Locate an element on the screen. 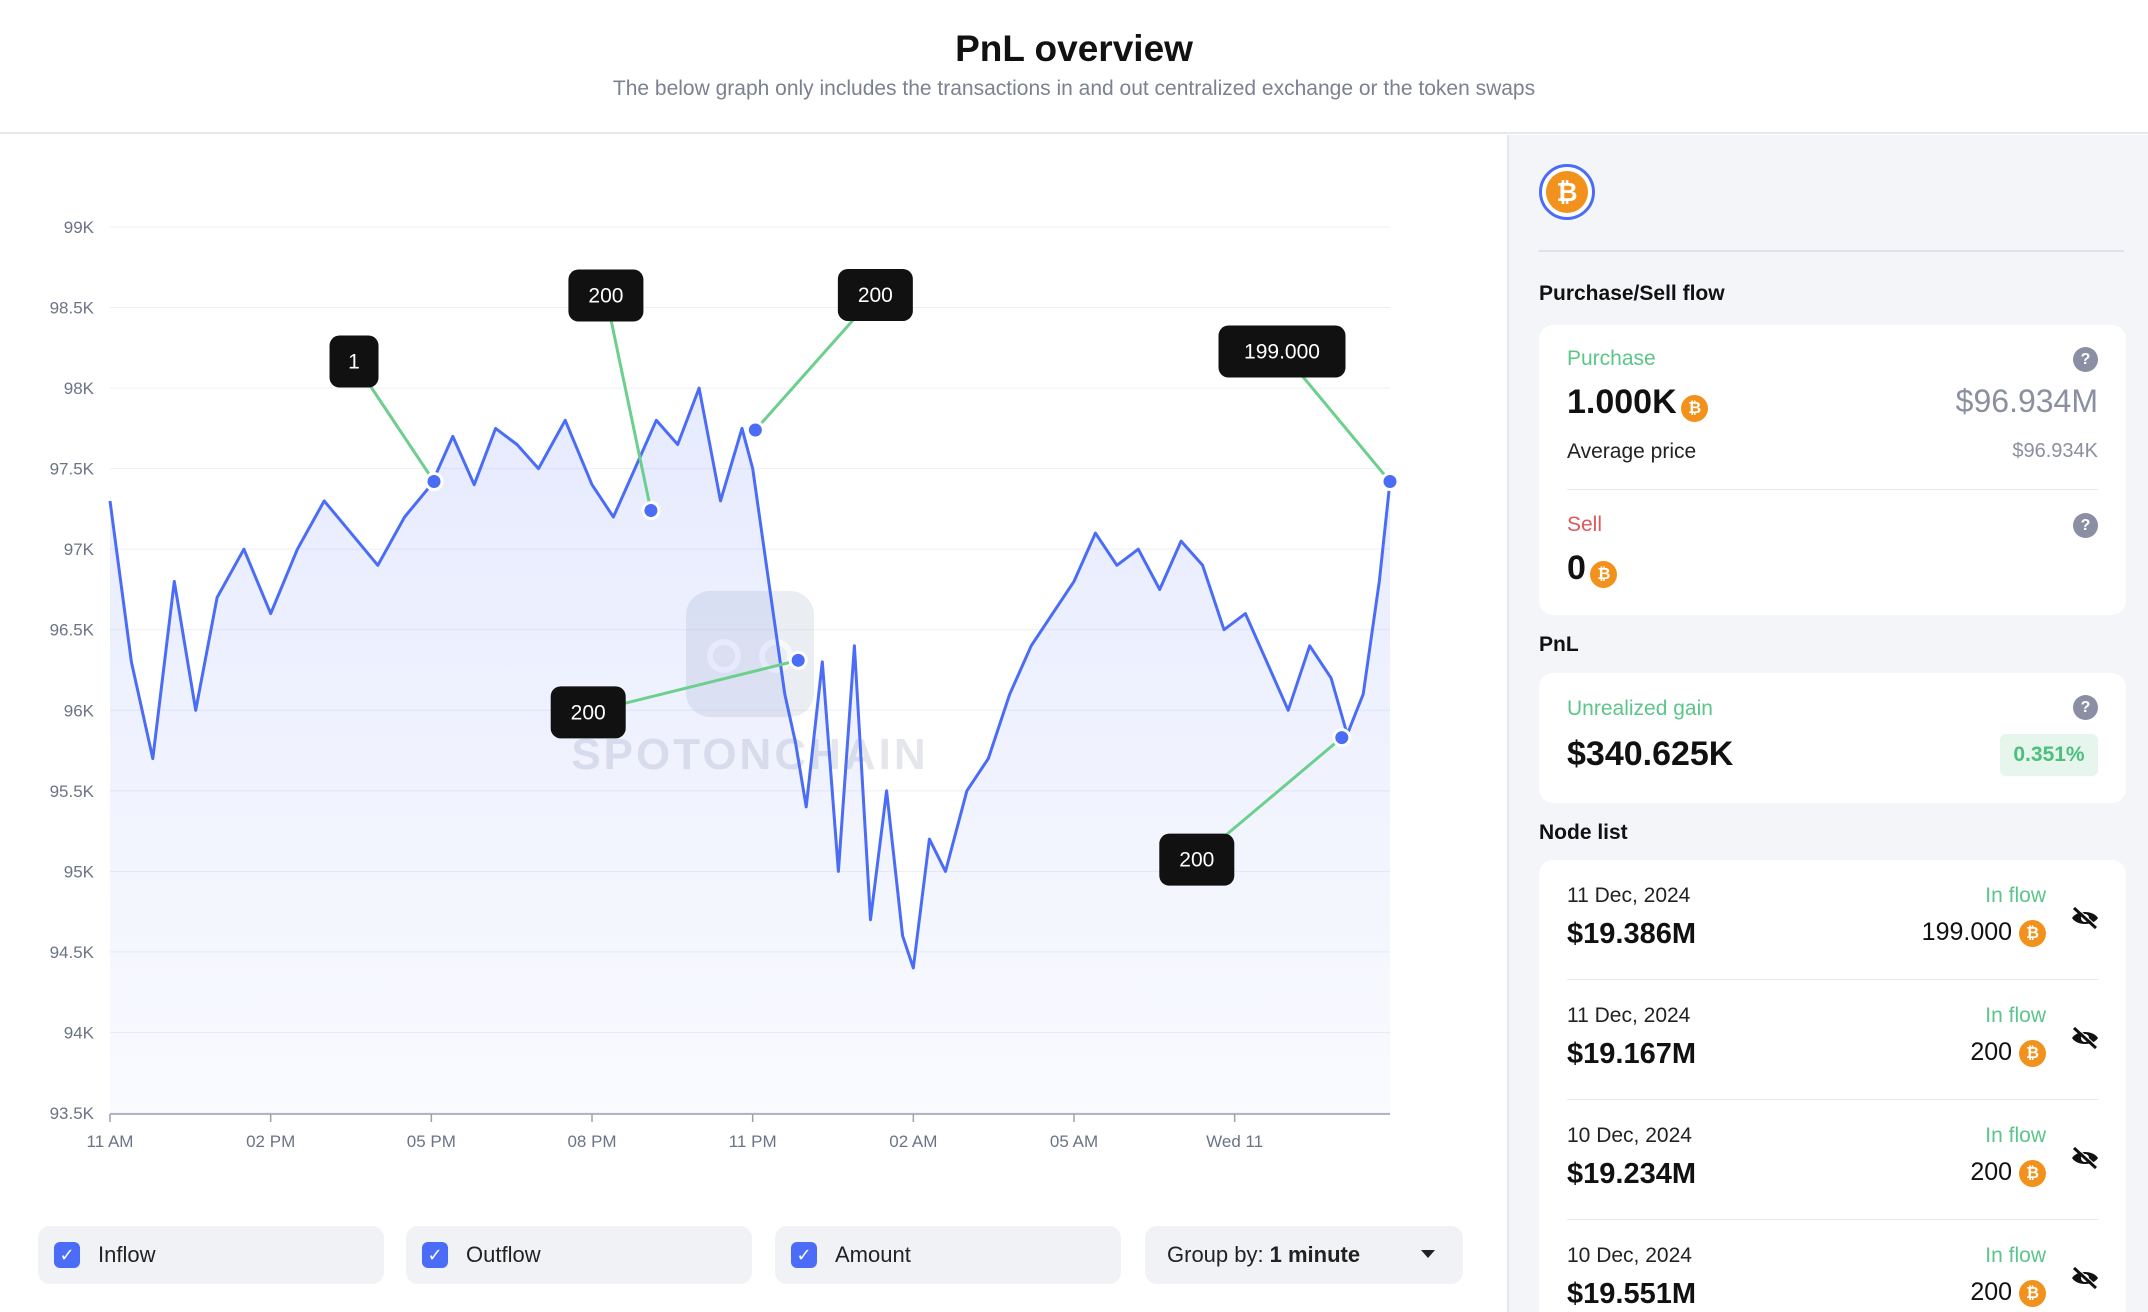 The width and height of the screenshot is (2148, 1312). sell-help-icon: ? is located at coordinates (2085, 525).